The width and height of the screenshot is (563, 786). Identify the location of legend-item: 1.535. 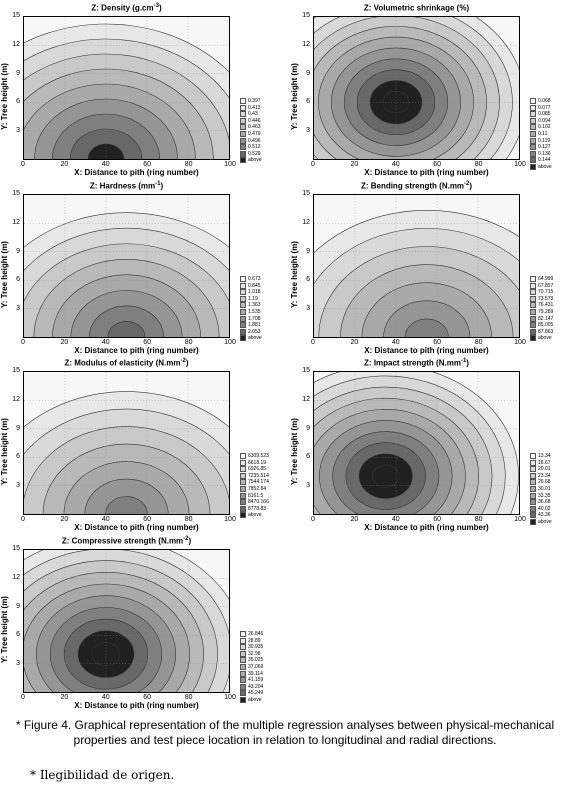
(250, 312).